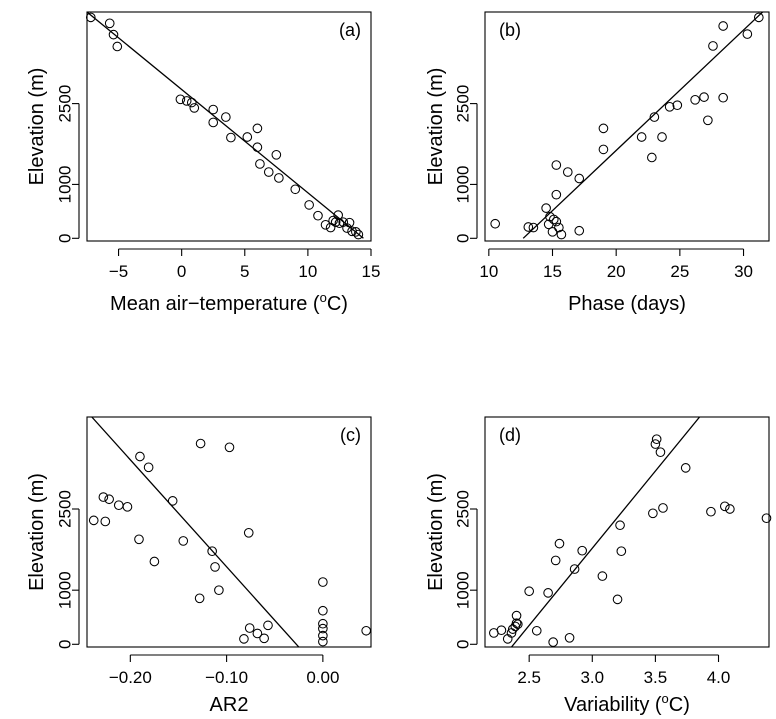 This screenshot has width=776, height=719. What do you see at coordinates (371, 271) in the screenshot?
I see `x-tick-label: 15` at bounding box center [371, 271].